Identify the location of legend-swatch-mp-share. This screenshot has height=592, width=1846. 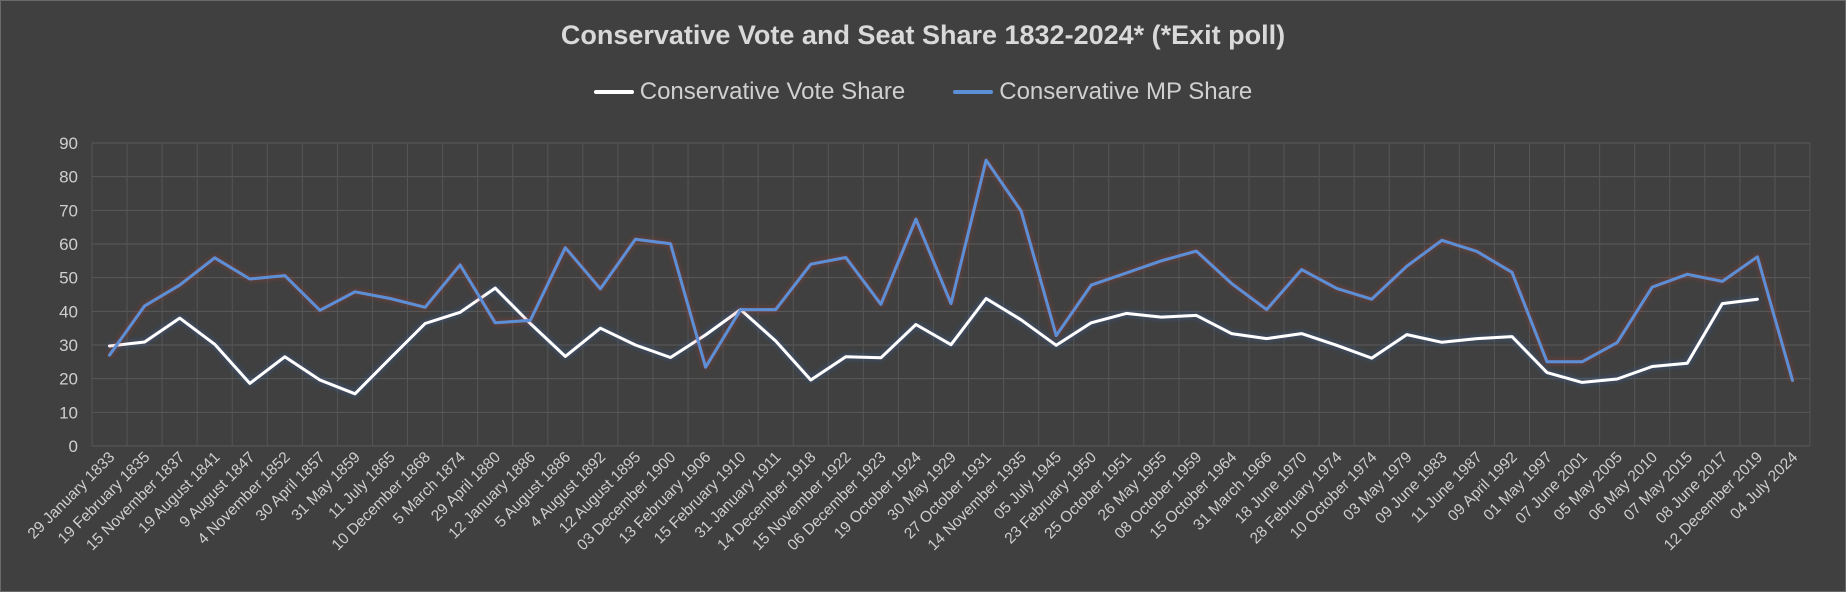
(973, 92).